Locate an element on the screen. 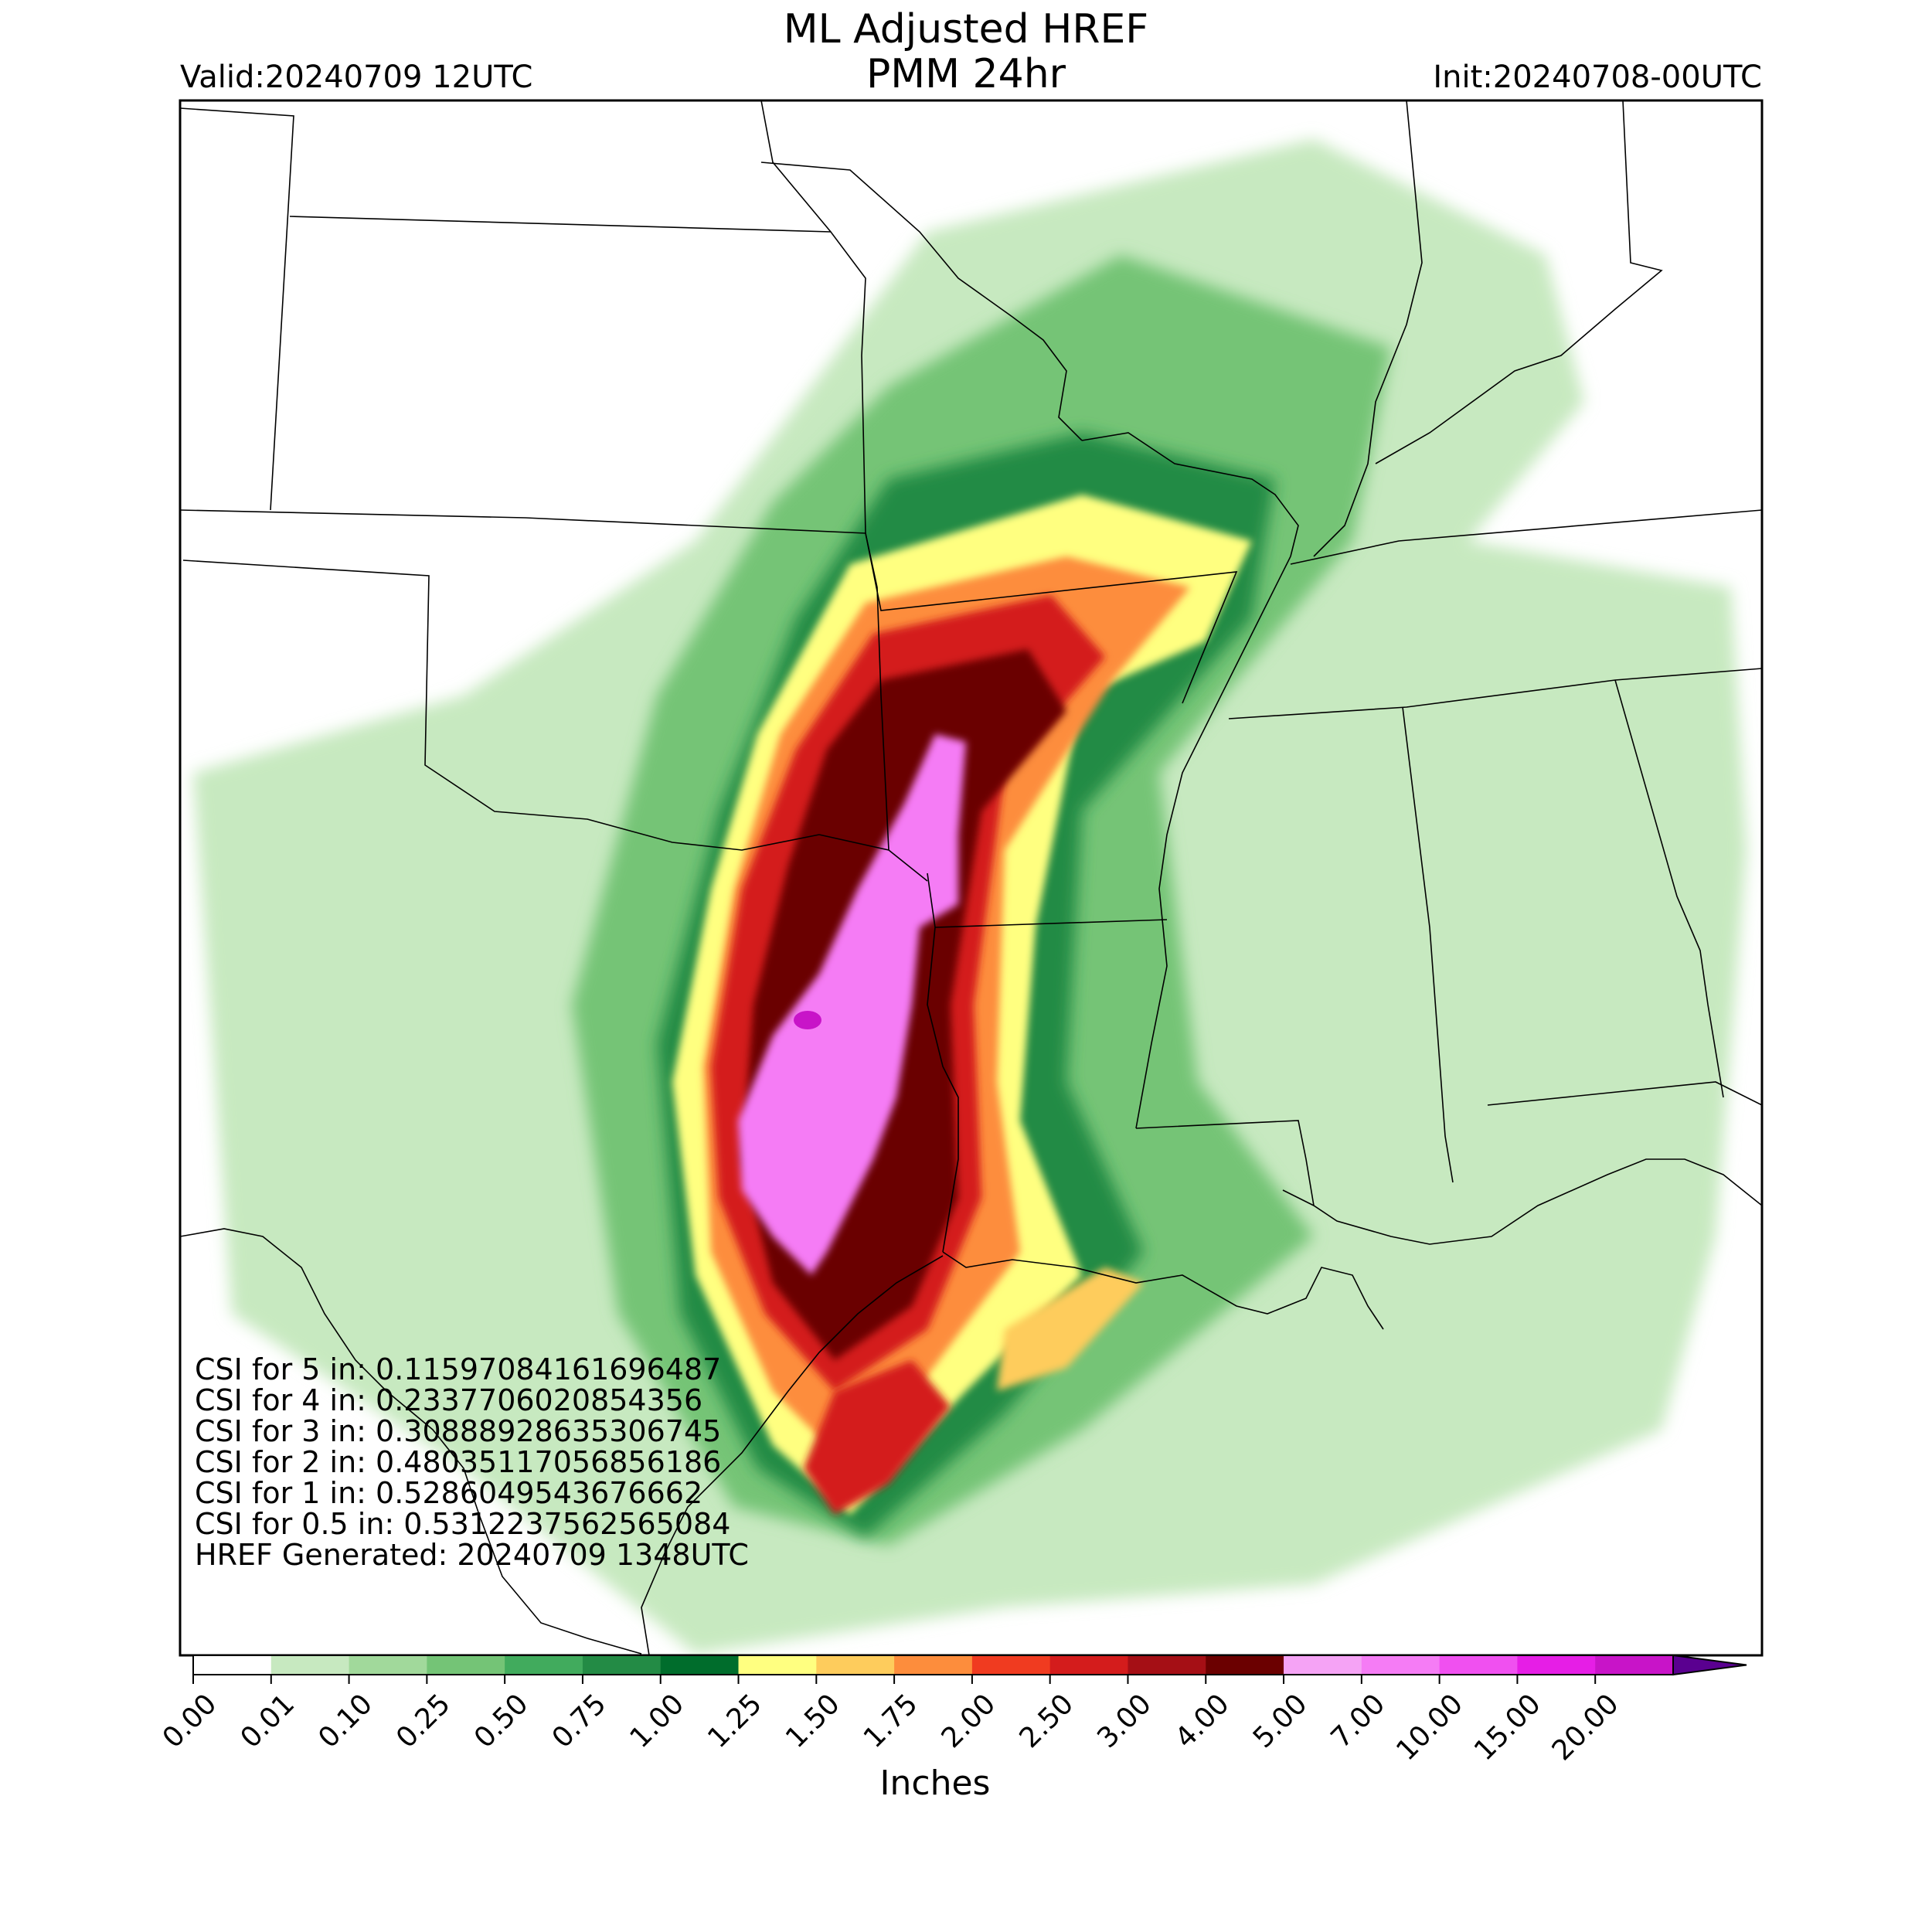 The height and width of the screenshot is (1932, 1932). colorbar-tick-label: 7.00 is located at coordinates (1359, 1721).